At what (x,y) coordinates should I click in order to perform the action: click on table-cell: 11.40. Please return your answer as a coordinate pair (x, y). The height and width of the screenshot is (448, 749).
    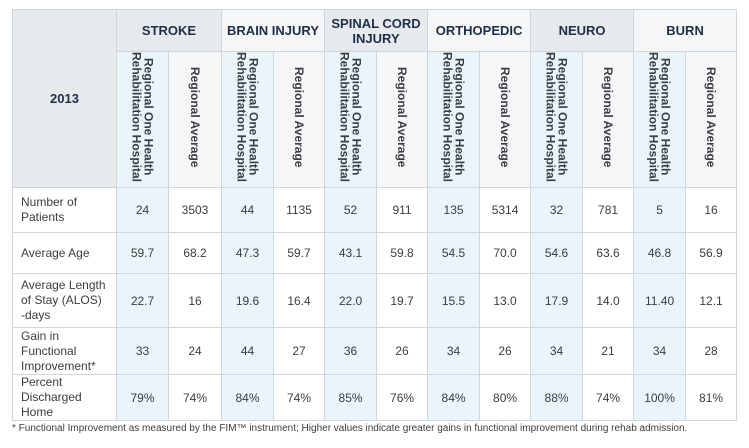
    Looking at the image, I should click on (660, 300).